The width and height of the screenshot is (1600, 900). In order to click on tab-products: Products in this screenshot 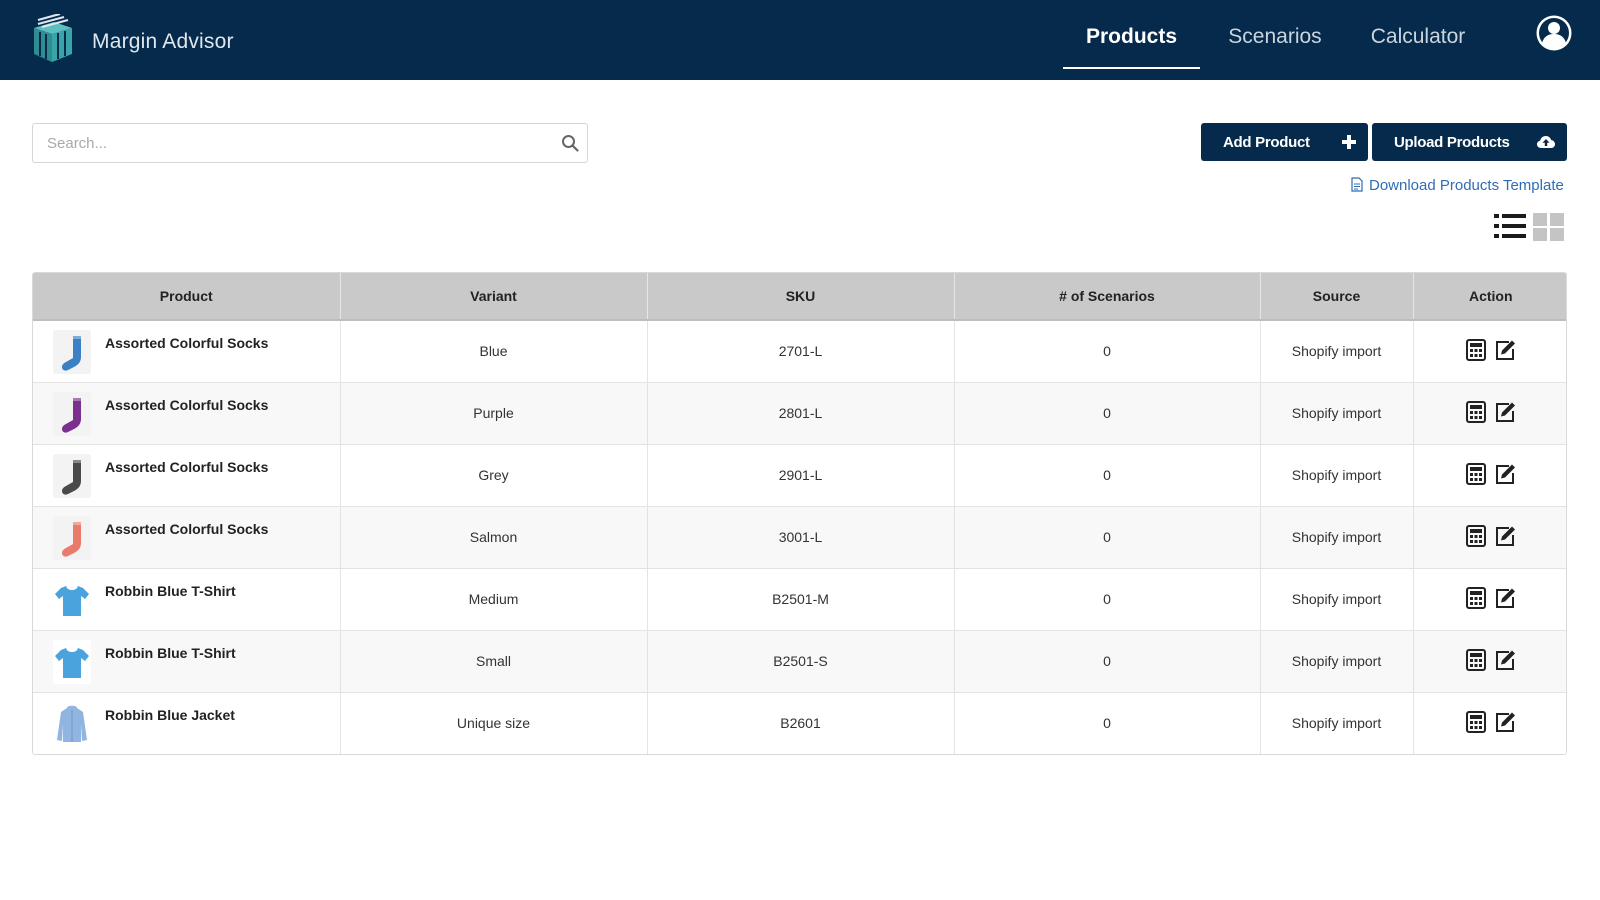, I will do `click(1131, 52)`.